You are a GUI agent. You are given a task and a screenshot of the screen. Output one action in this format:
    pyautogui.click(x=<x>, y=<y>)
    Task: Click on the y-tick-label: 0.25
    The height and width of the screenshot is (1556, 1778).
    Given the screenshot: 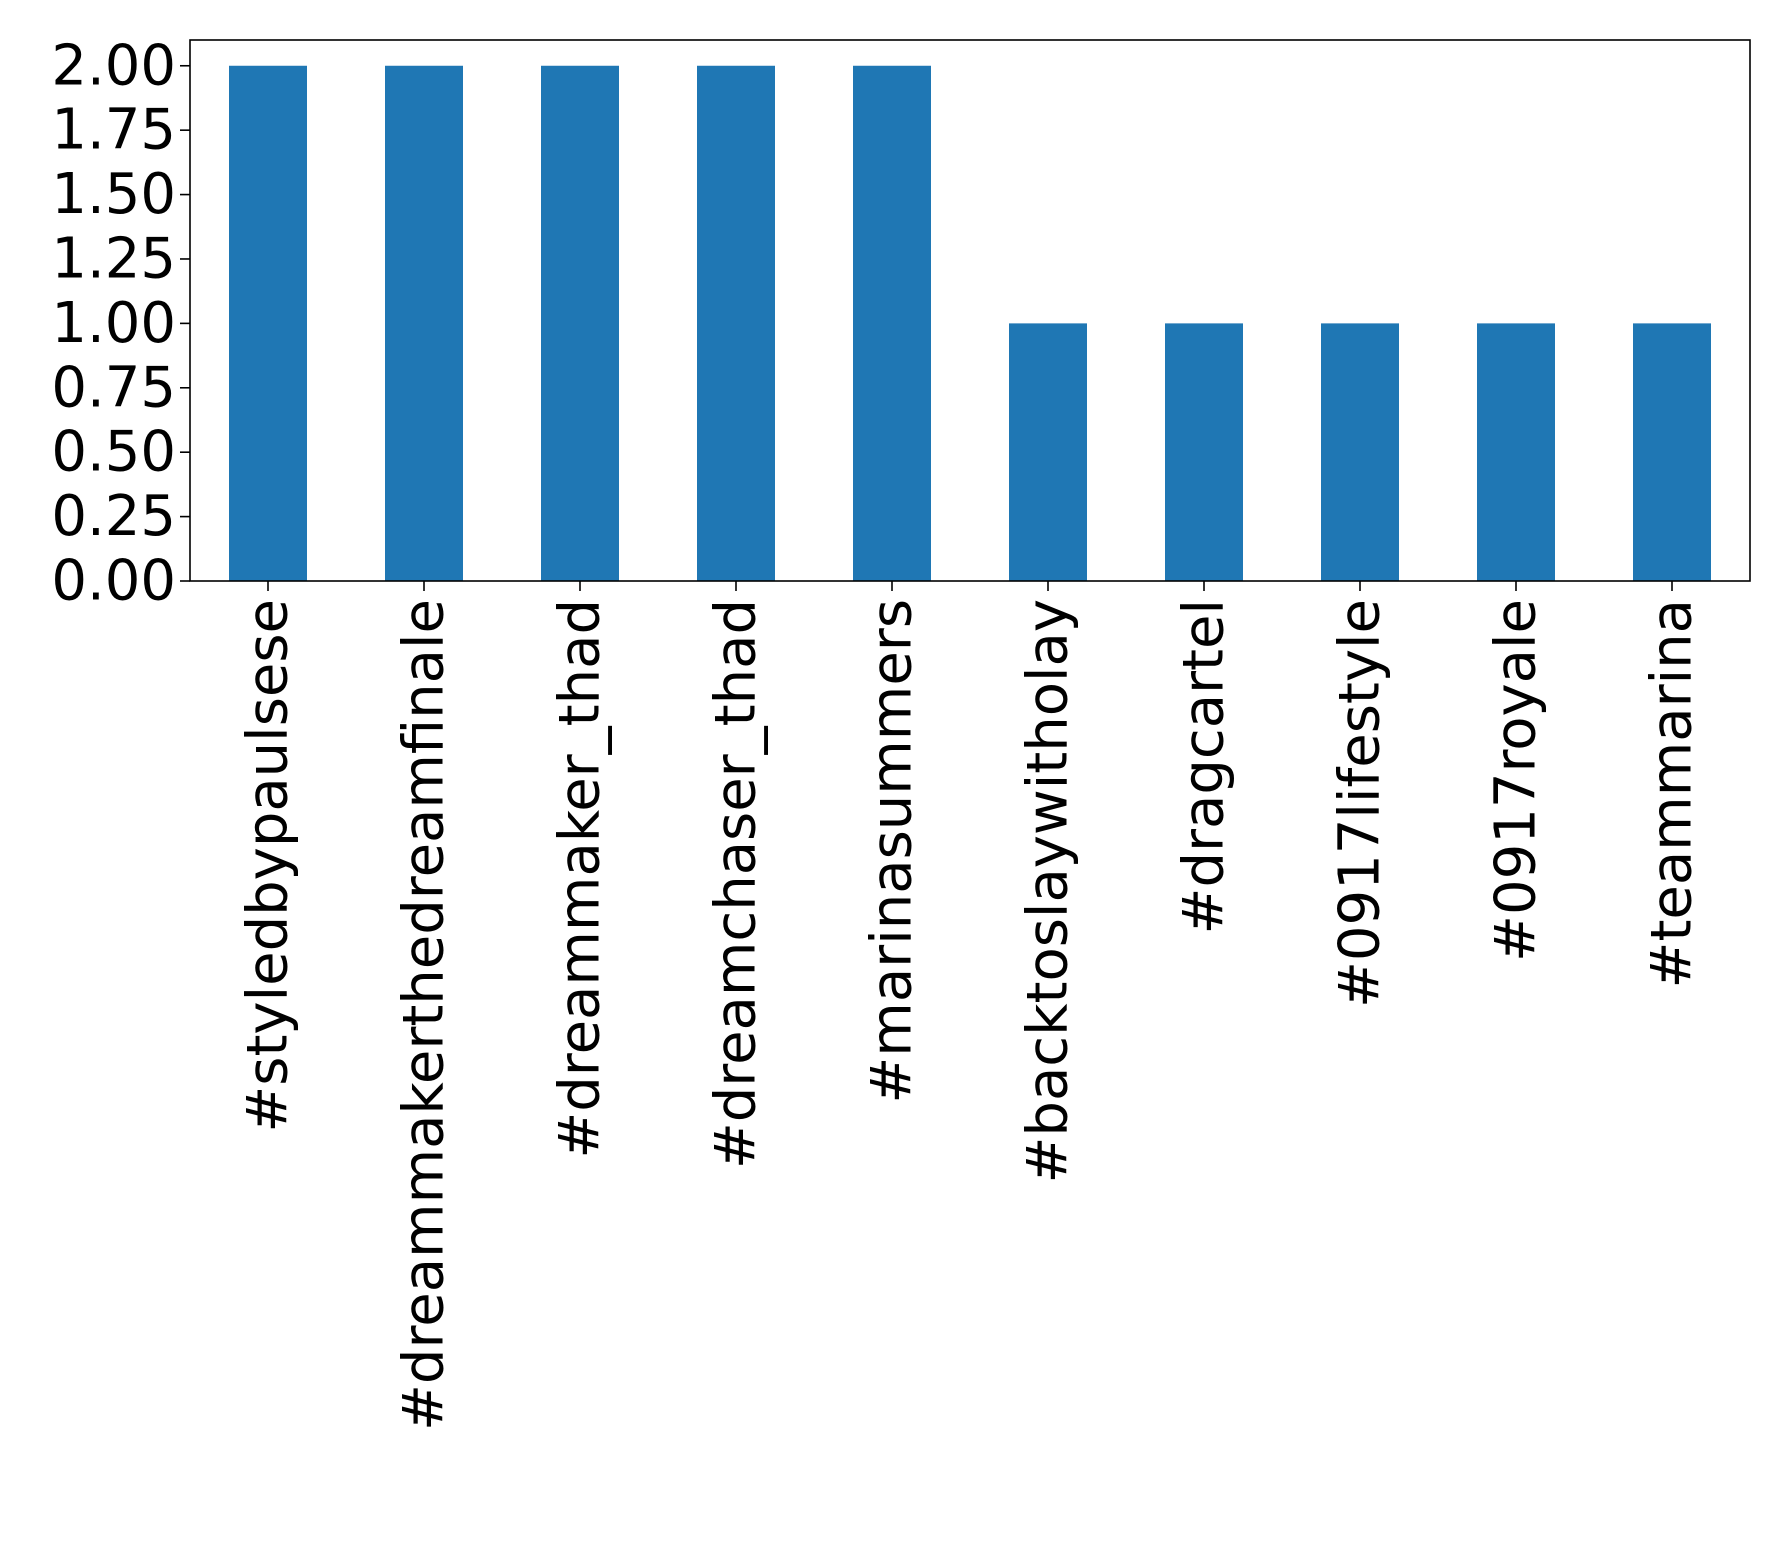 What is the action you would take?
    pyautogui.click(x=113, y=516)
    